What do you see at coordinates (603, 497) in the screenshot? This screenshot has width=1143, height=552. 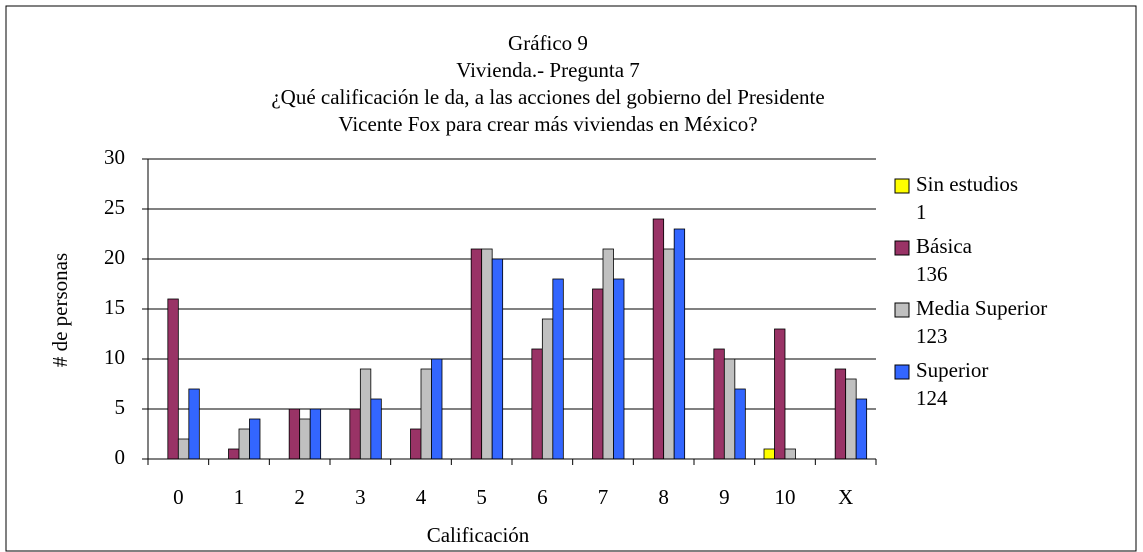 I see `x-tick-label: 7` at bounding box center [603, 497].